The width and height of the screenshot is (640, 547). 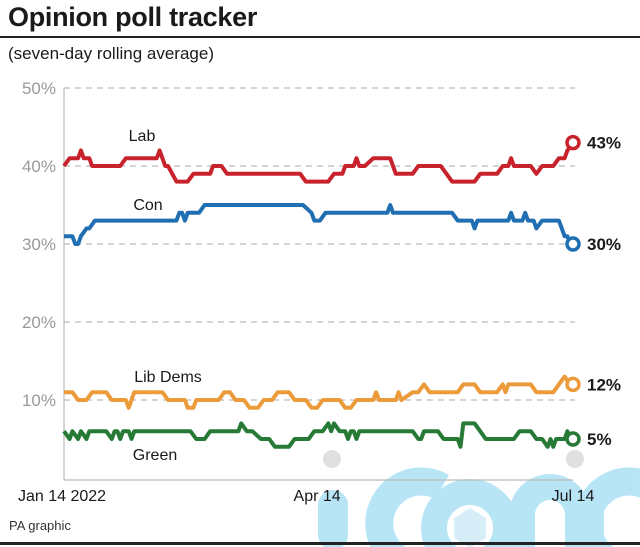 I want to click on source-credit: PA graphic, so click(x=40, y=525).